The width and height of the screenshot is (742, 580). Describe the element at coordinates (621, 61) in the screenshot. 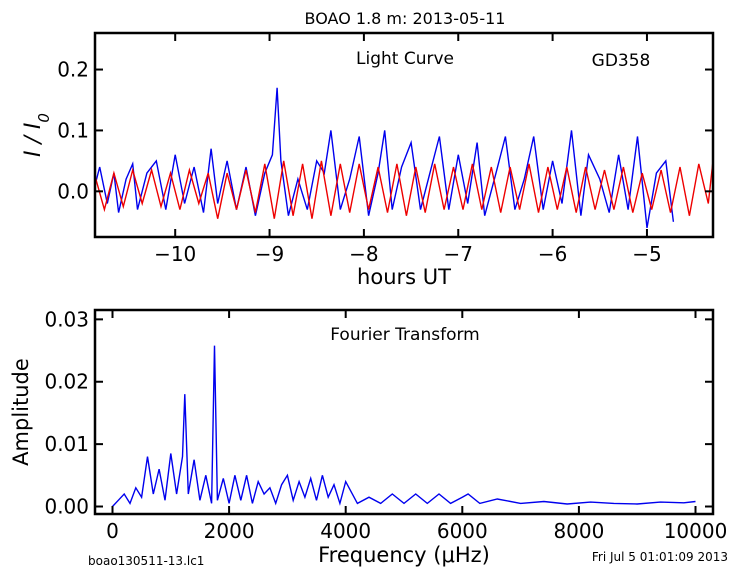

I see `light-curve-target-label: GD358` at that location.